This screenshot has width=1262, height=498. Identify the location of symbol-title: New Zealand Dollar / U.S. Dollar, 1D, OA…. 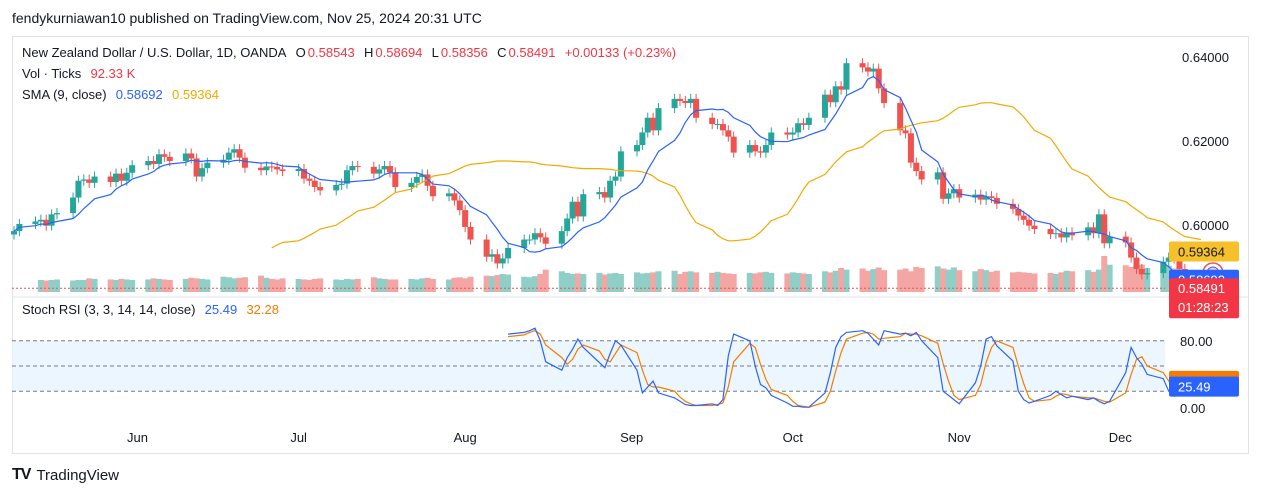
(154, 52).